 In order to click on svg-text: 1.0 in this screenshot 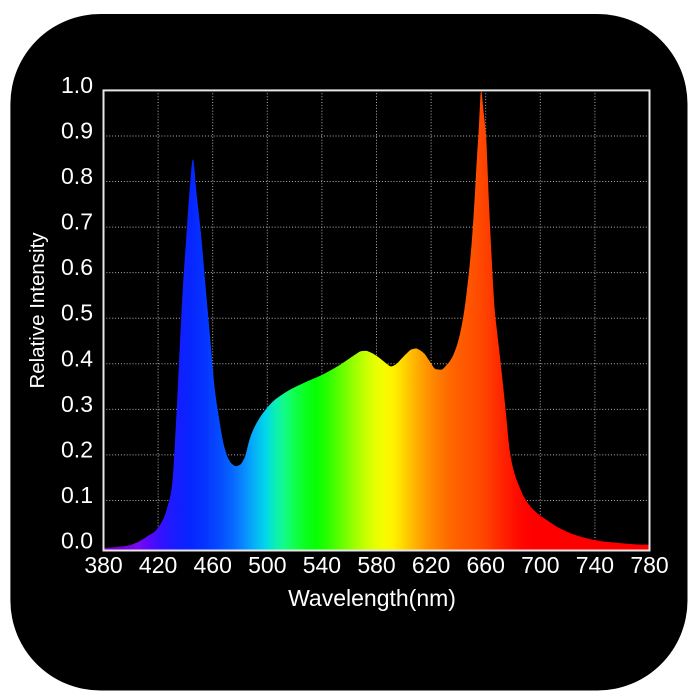, I will do `click(77, 85)`.